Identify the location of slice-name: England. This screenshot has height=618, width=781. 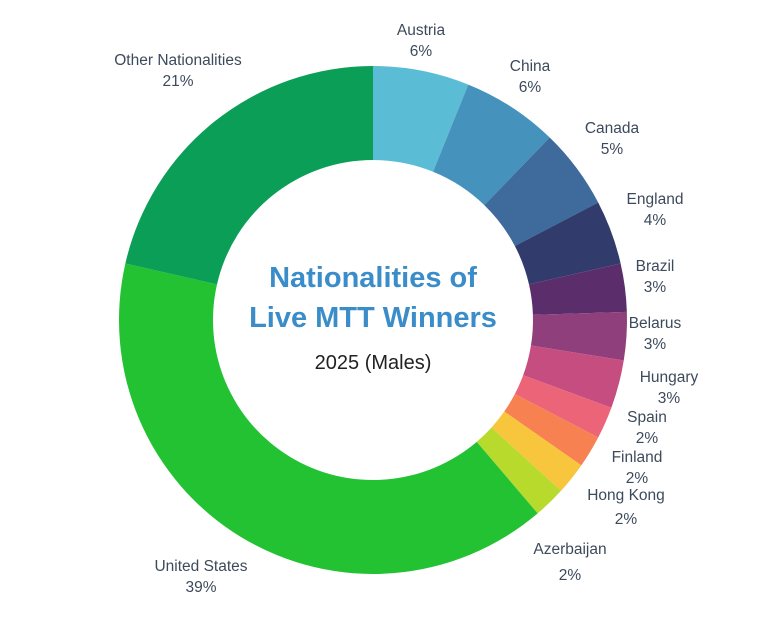
(655, 199).